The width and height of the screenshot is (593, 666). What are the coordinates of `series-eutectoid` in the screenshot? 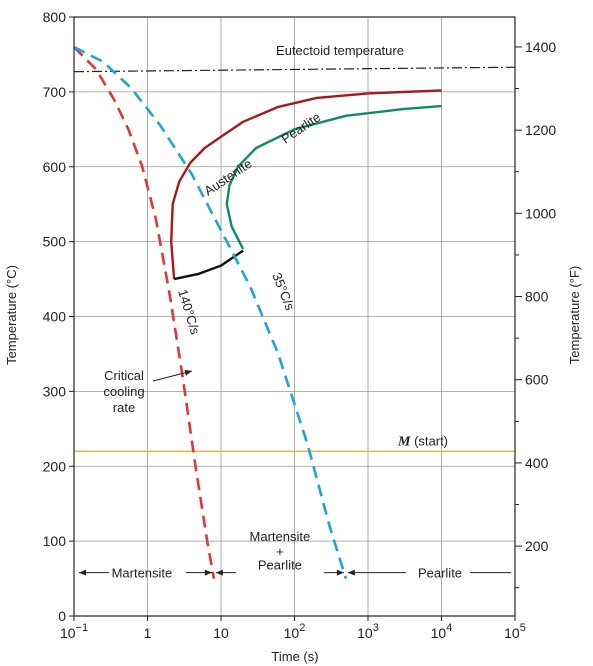 It's located at (294, 69).